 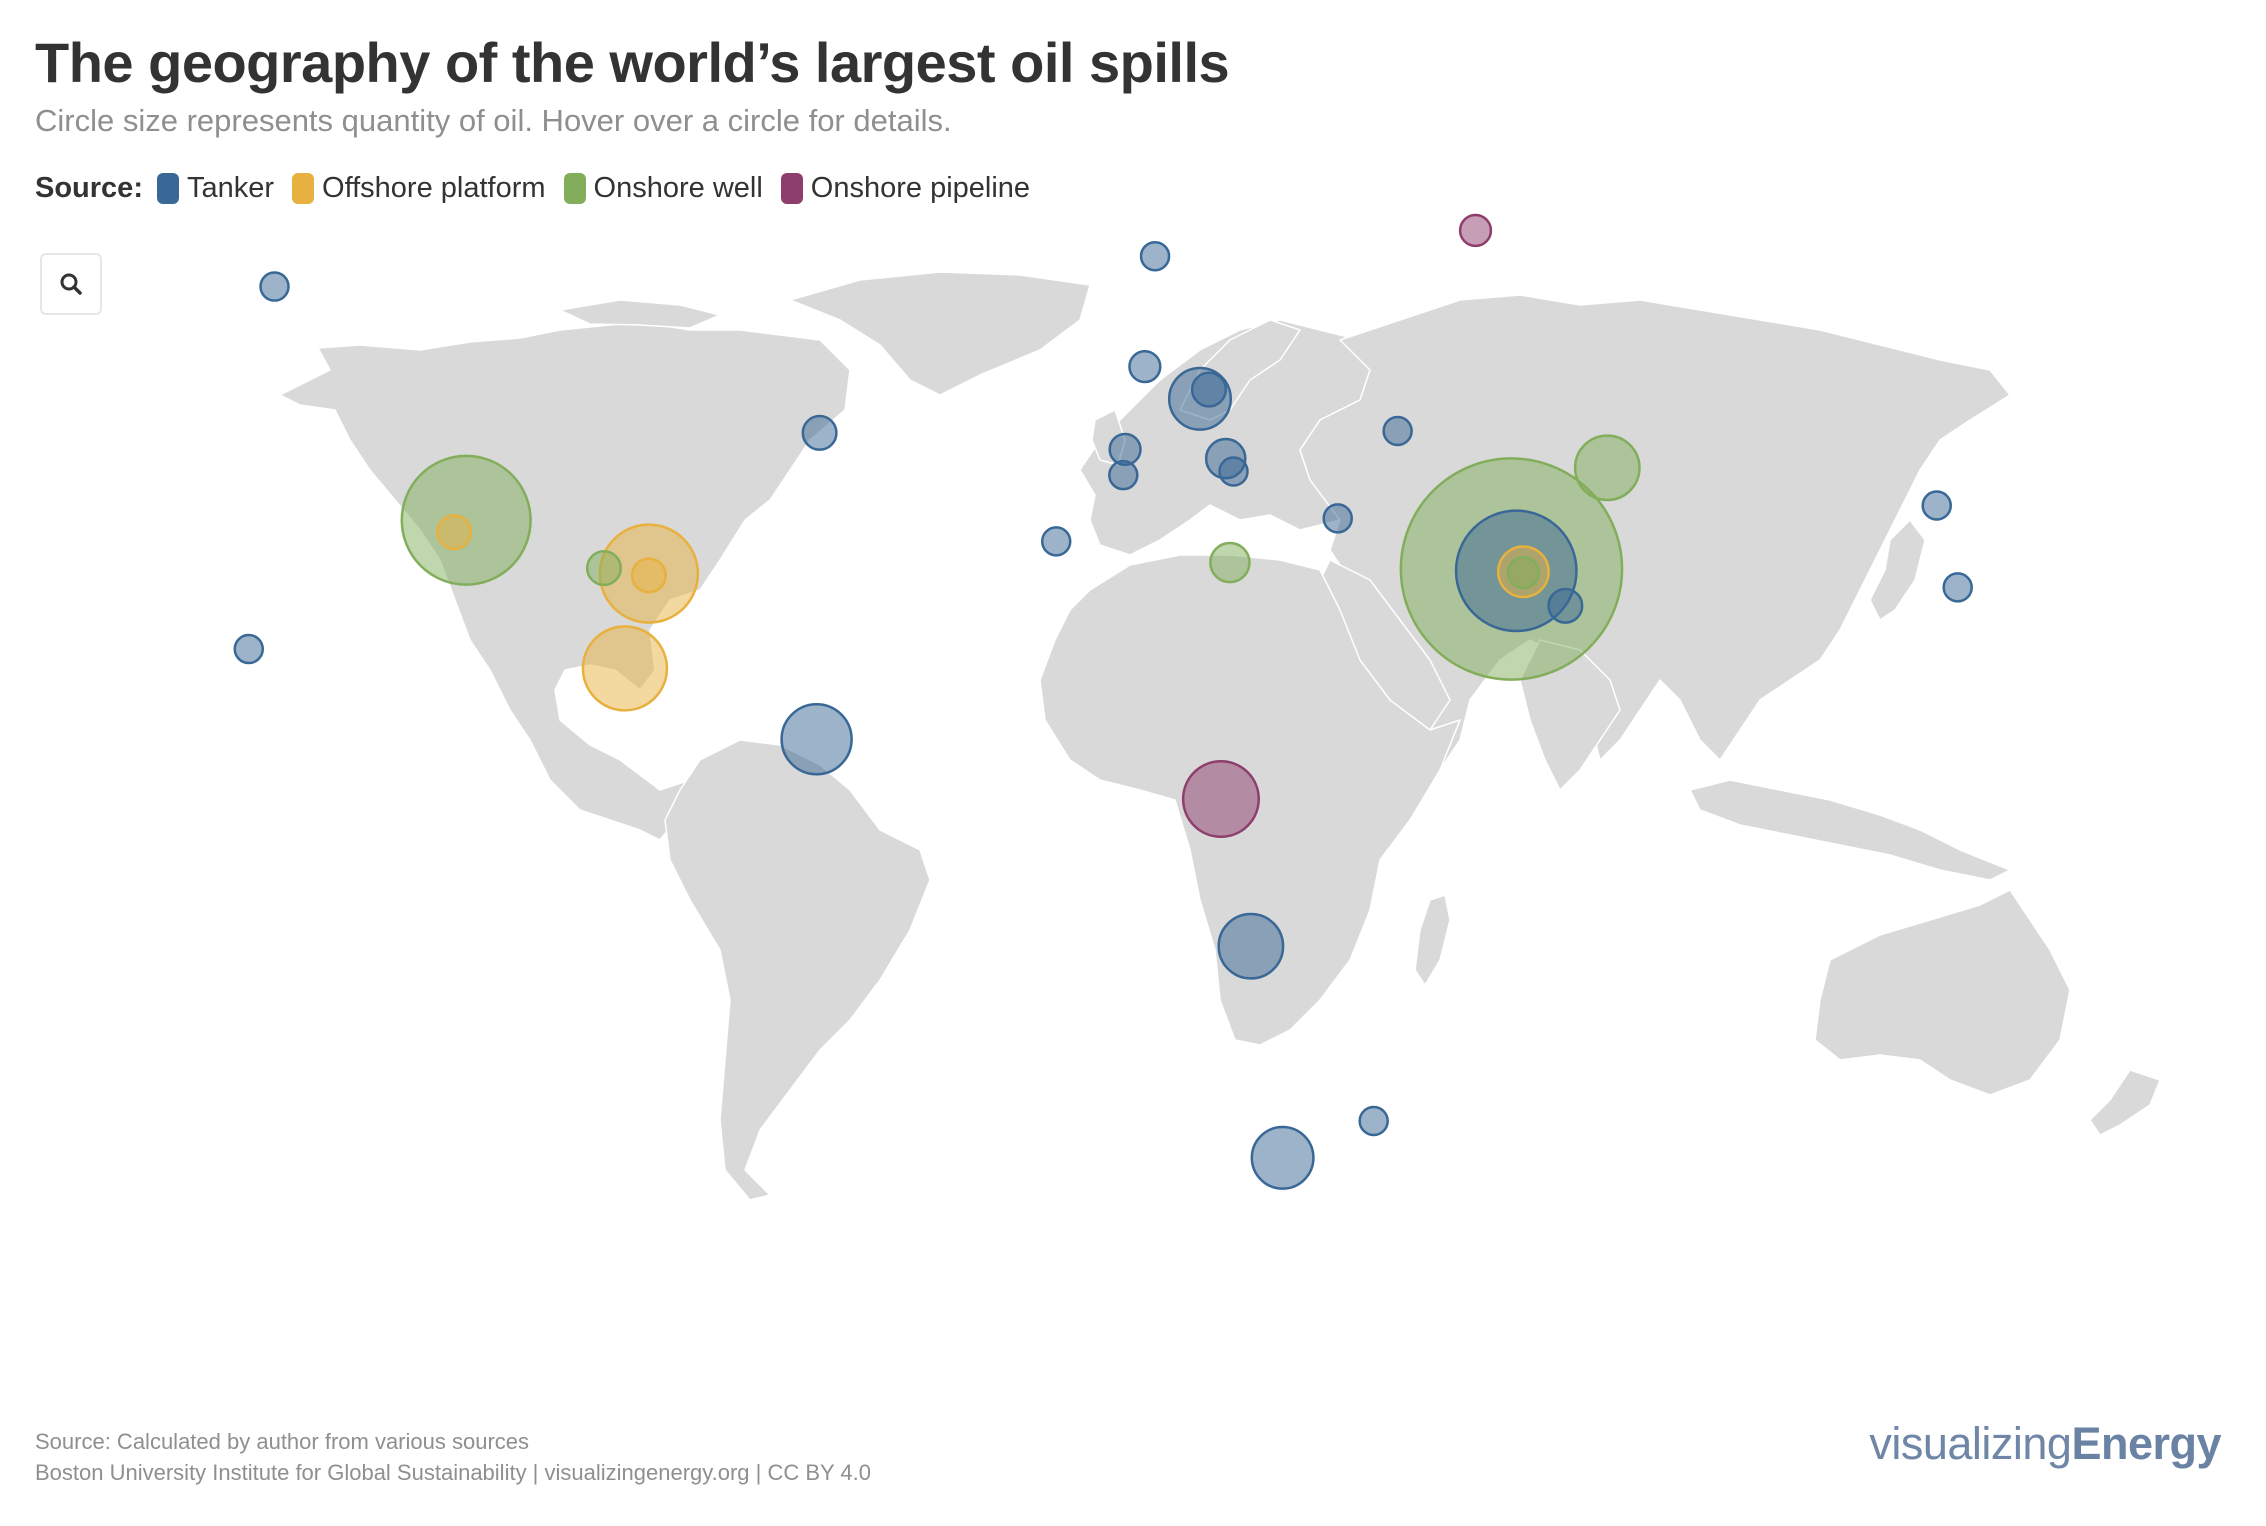 What do you see at coordinates (1850, 830) in the screenshot?
I see `land-southeast-asia-islands` at bounding box center [1850, 830].